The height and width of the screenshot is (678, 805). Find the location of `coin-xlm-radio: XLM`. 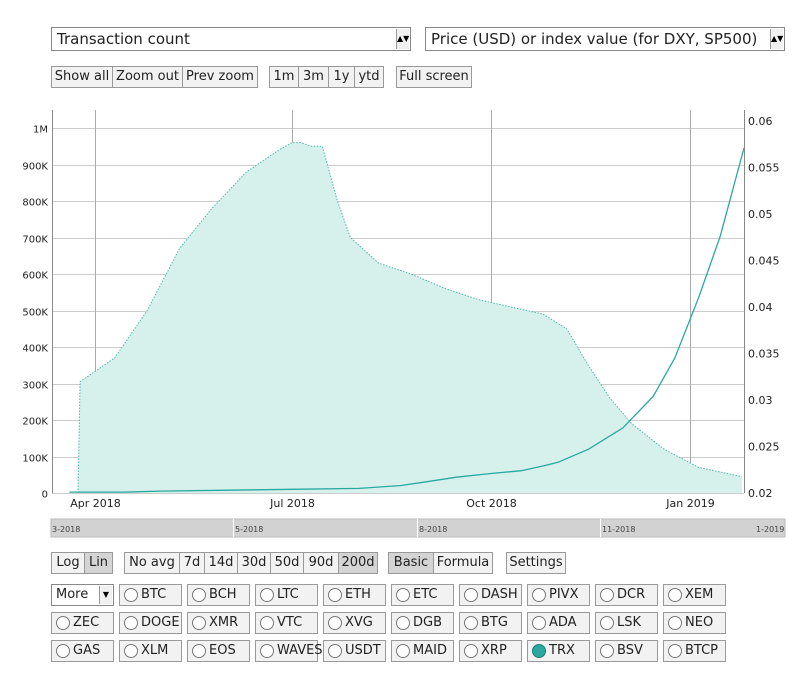

coin-xlm-radio: XLM is located at coordinates (150, 651).